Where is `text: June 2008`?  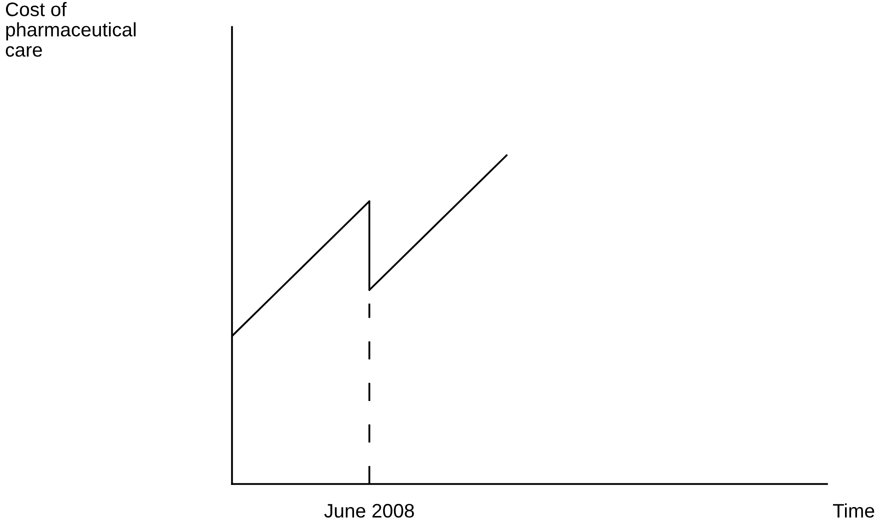 text: June 2008 is located at coordinates (369, 511).